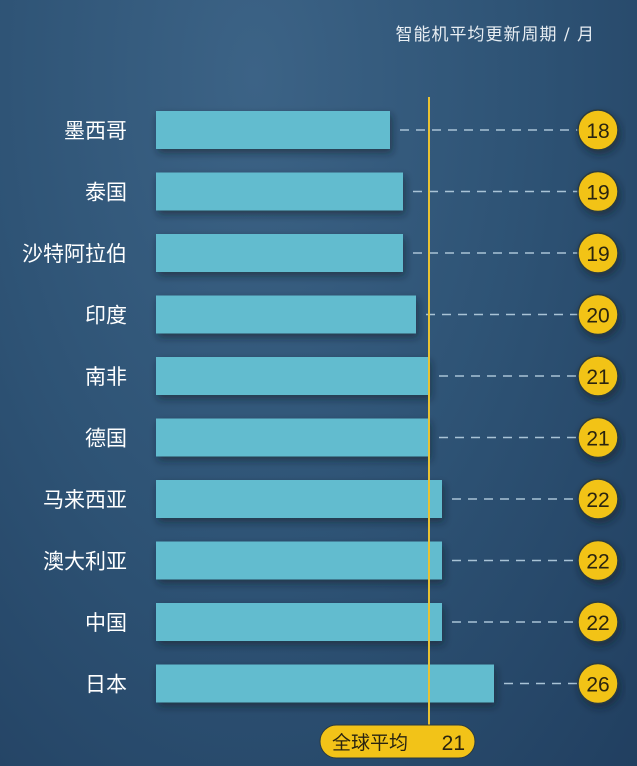 Image resolution: width=637 pixels, height=766 pixels. Describe the element at coordinates (85, 562) in the screenshot. I see `category-label: 澳大利亚` at that location.